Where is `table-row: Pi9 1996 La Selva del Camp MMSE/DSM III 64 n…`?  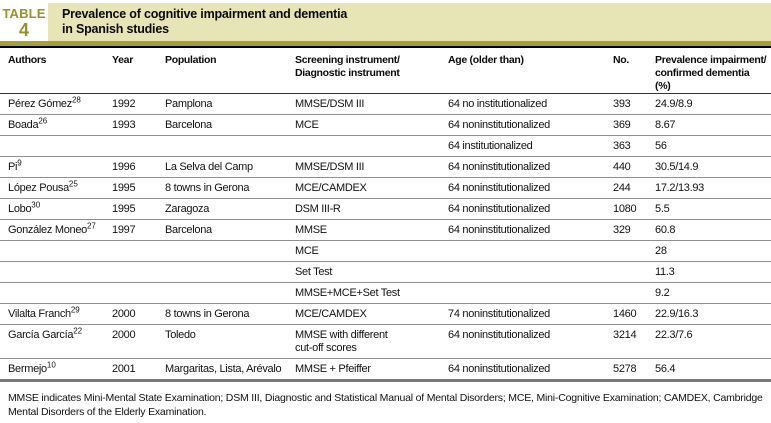
table-row: Pi9 1996 La Selva del Camp MMSE/DSM III 64 n… is located at coordinates (385, 167).